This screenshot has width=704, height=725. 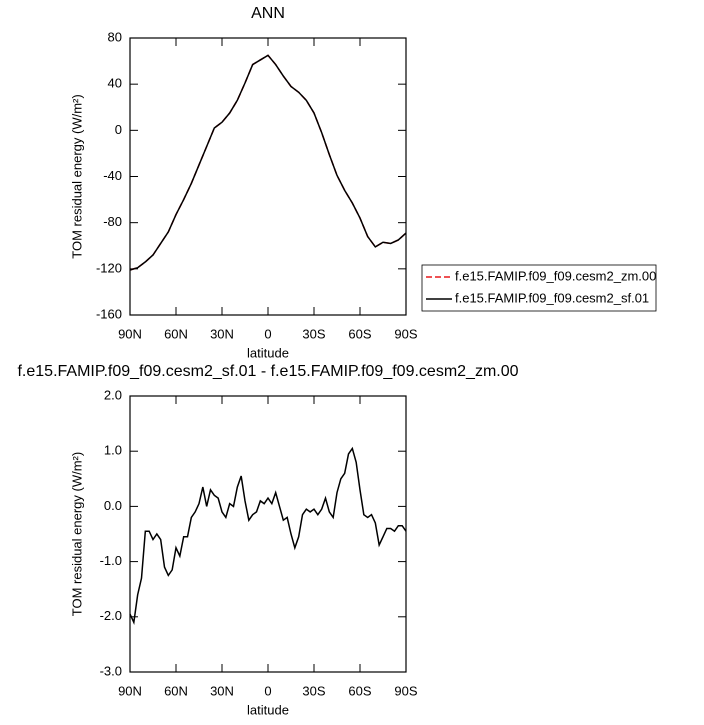 I want to click on legend-label: f.e15.FAMIP.f09_f09.cesm2_sf.01, so click(x=552, y=297).